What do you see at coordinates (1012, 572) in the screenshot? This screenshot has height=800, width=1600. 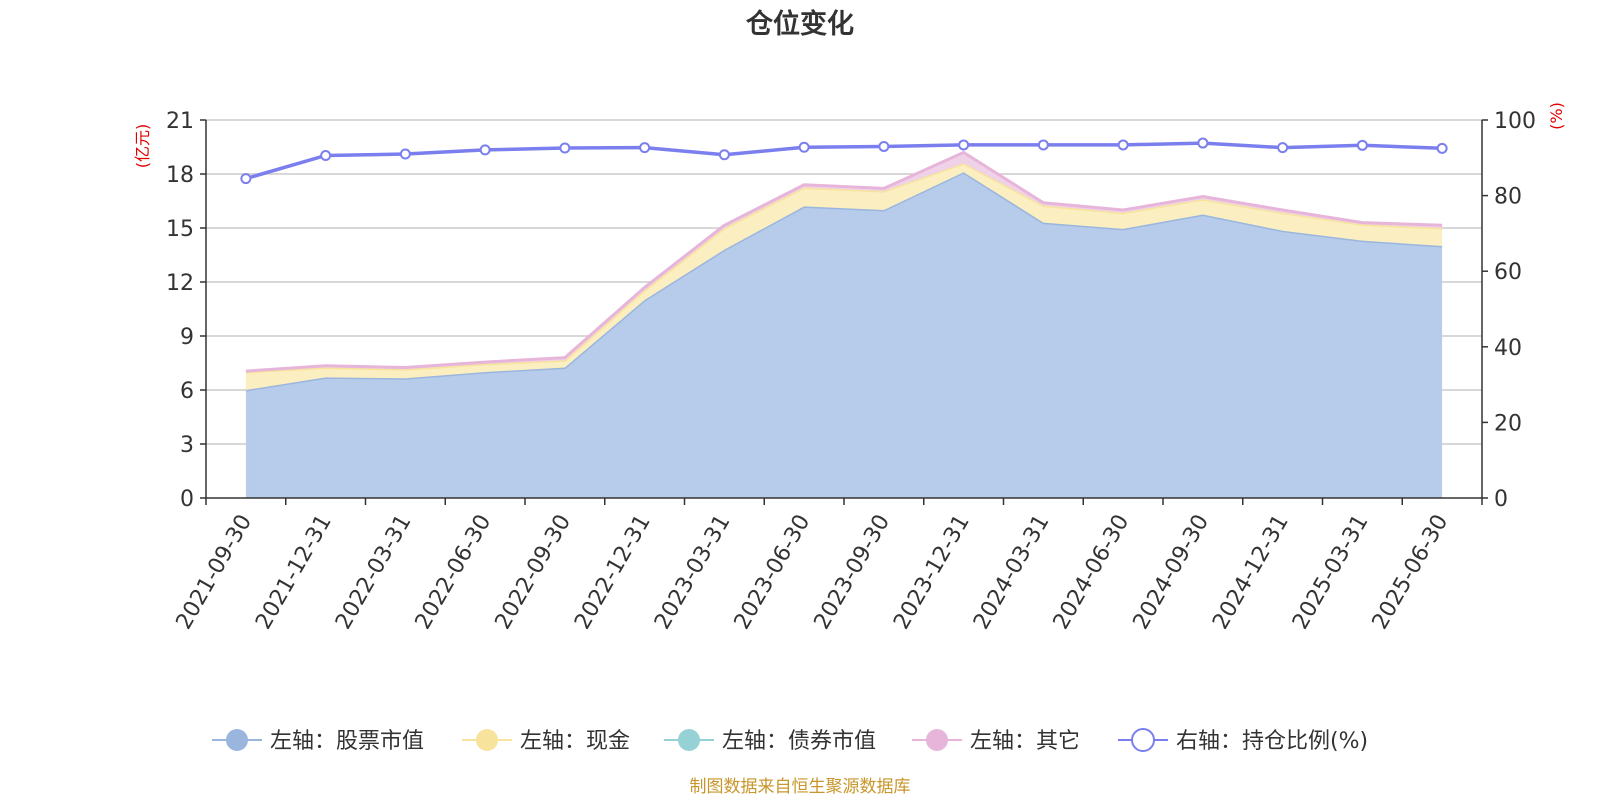 I see `x-tick-label: 2024-03-31` at bounding box center [1012, 572].